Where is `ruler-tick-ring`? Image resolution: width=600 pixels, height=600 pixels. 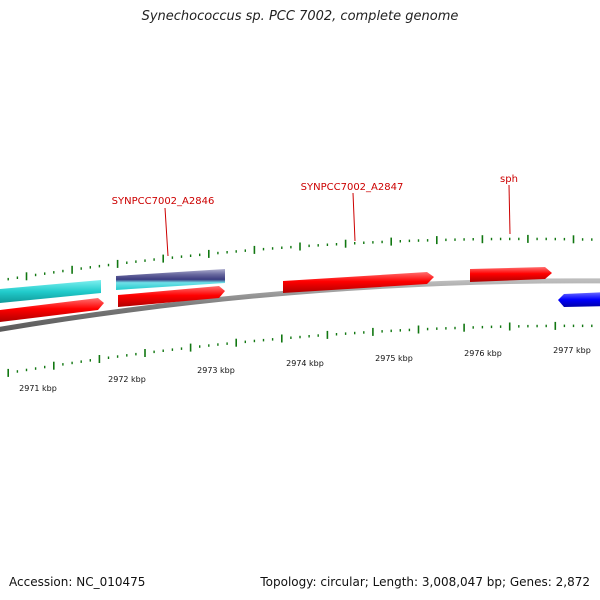 ruler-tick-ring is located at coordinates (300, 349).